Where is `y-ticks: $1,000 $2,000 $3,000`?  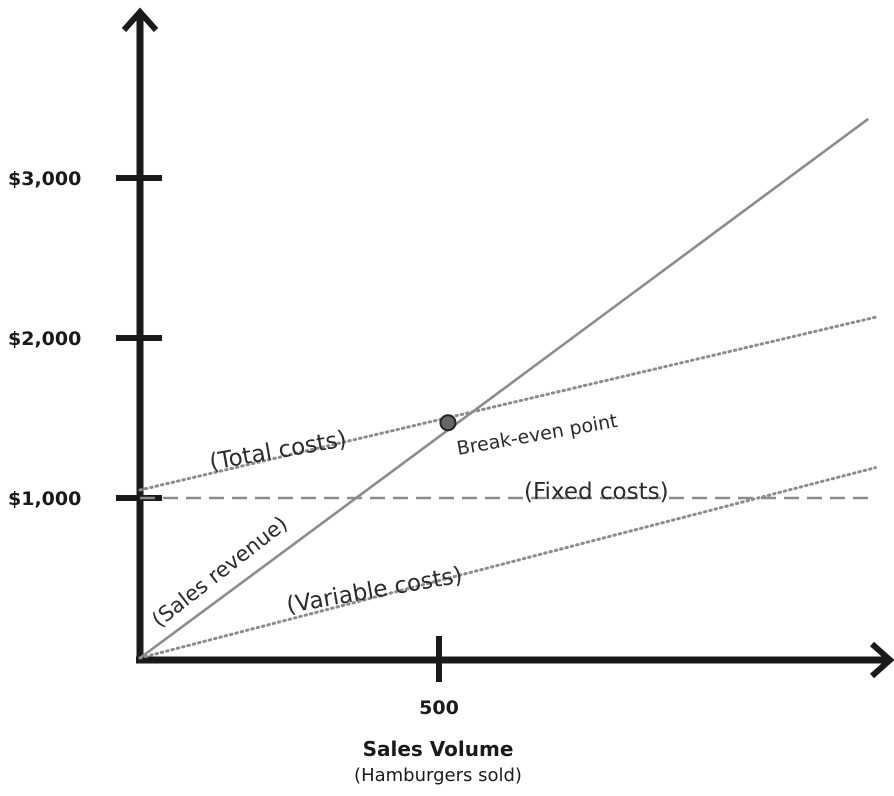 y-ticks: $1,000 $2,000 $3,000 is located at coordinates (85, 339).